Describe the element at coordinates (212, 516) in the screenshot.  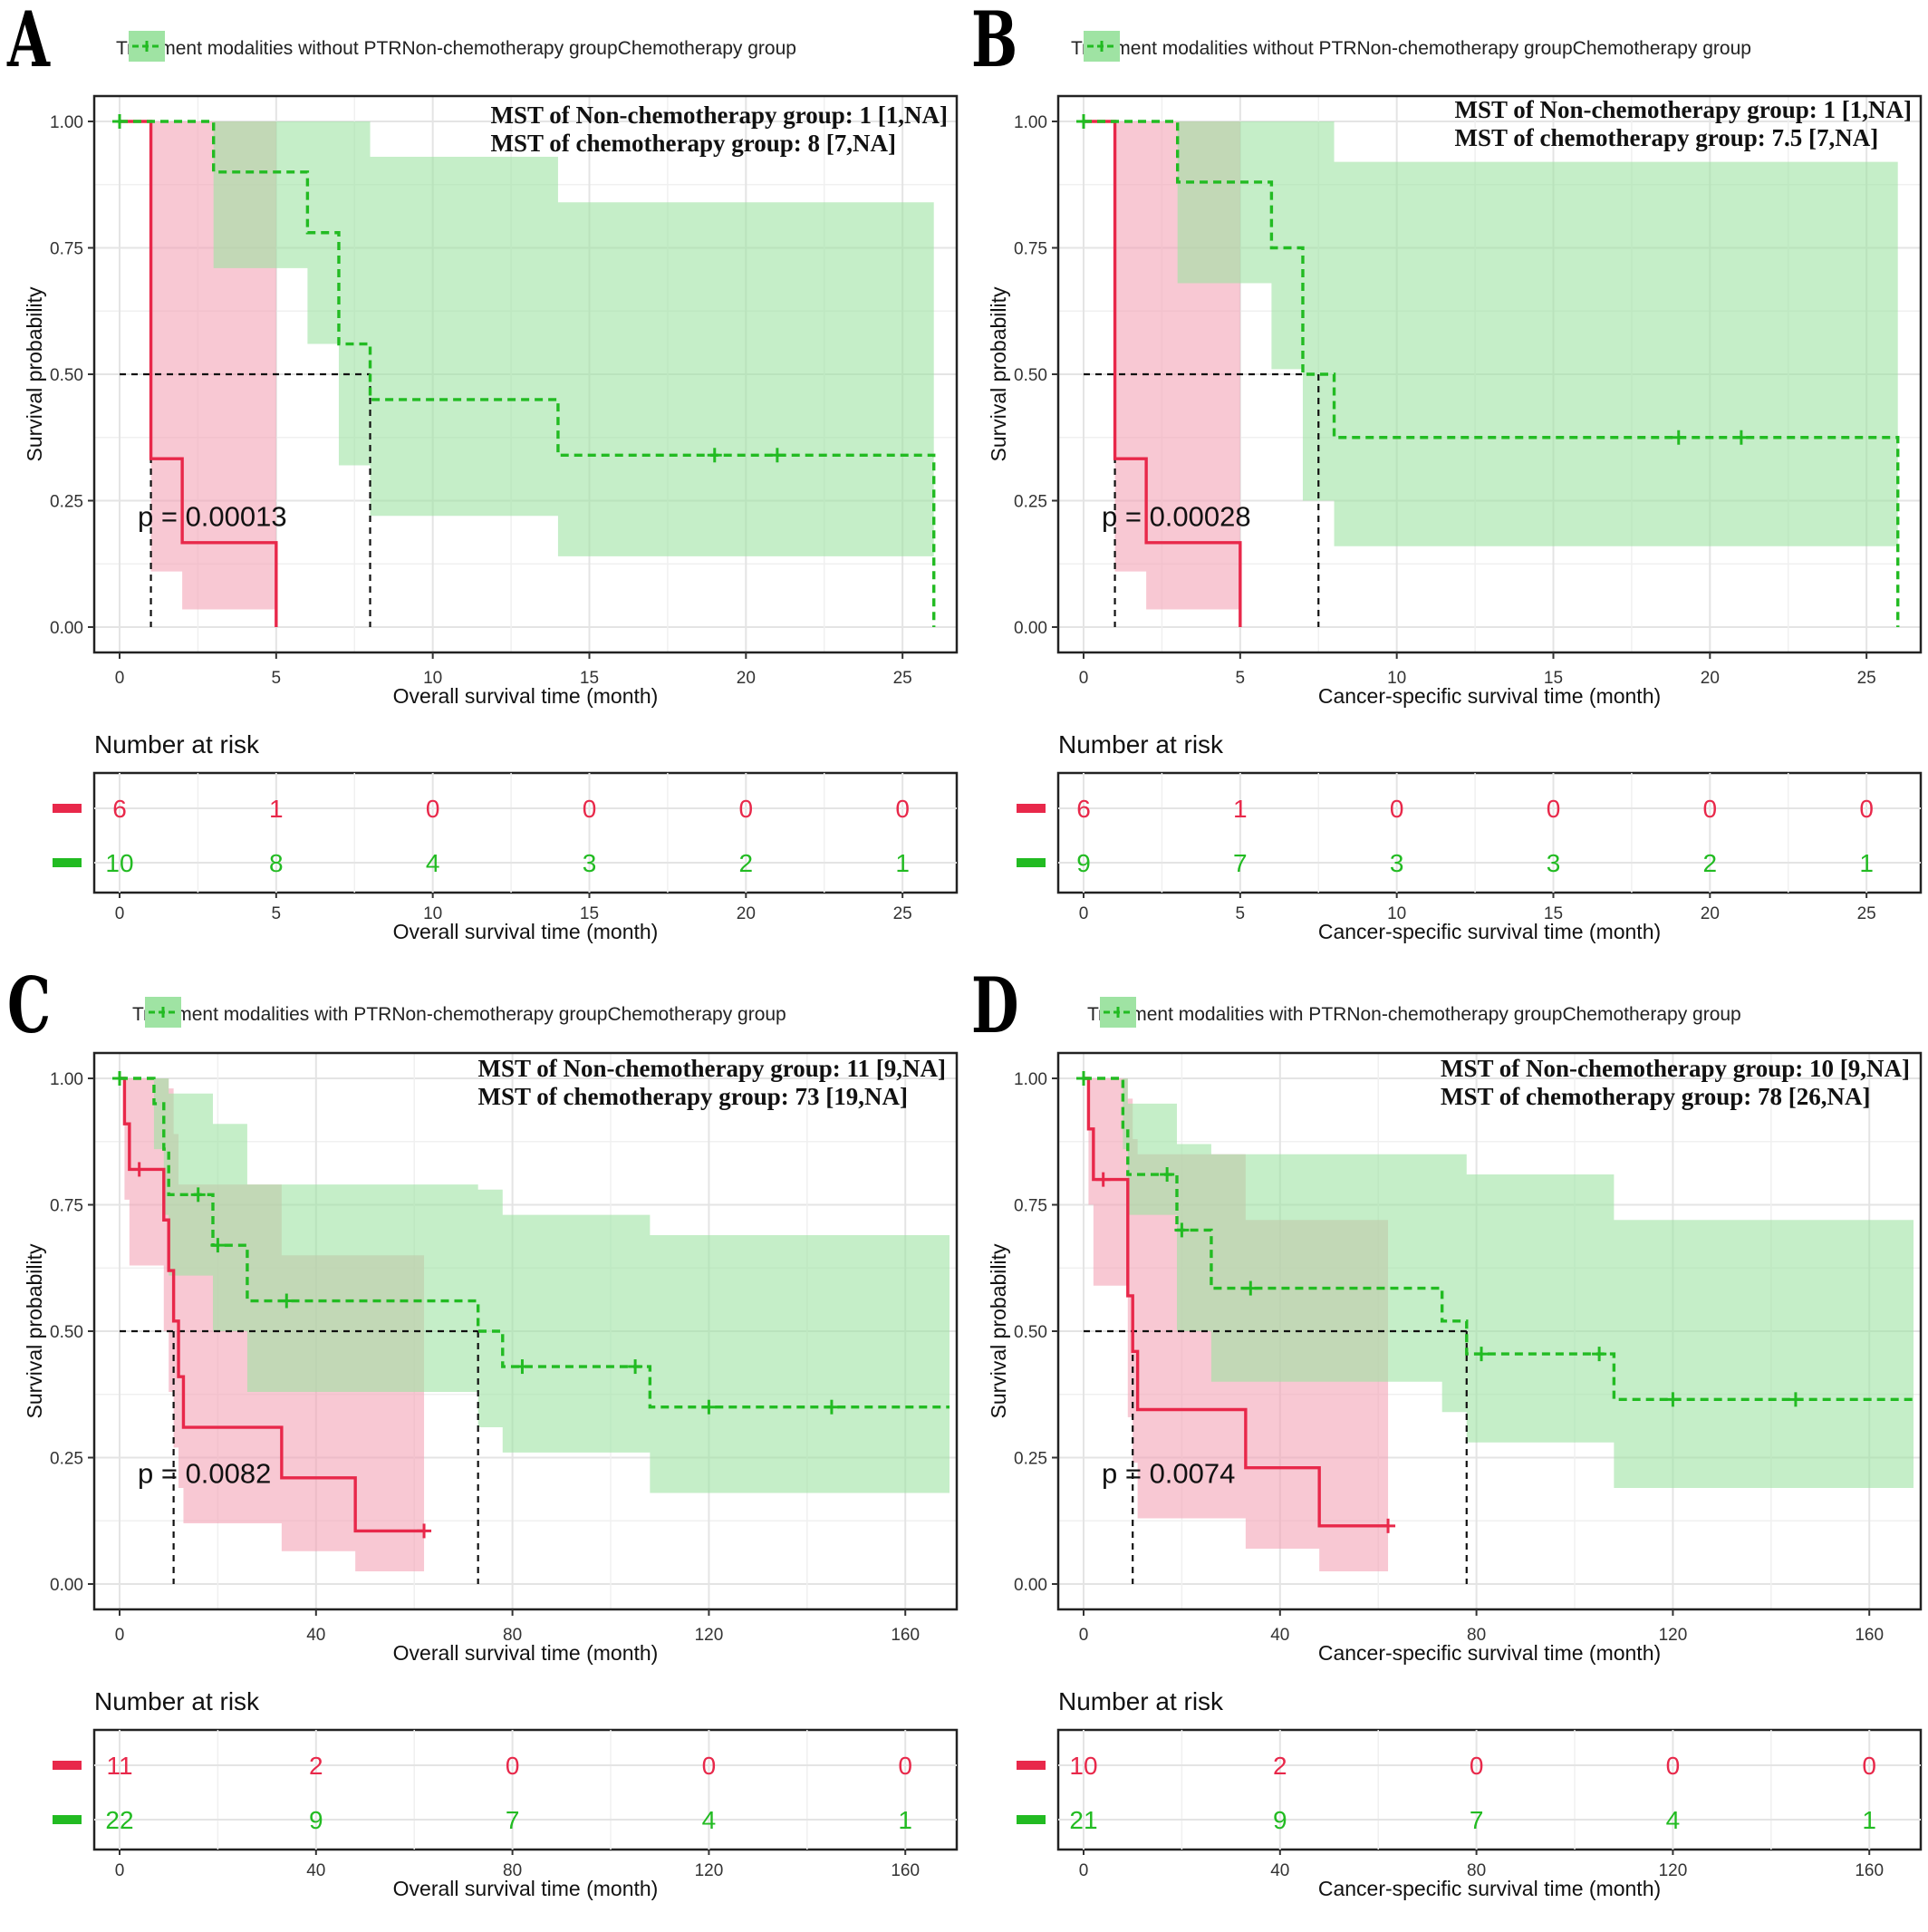
I see `p-value-label: p = 0.00013` at that location.